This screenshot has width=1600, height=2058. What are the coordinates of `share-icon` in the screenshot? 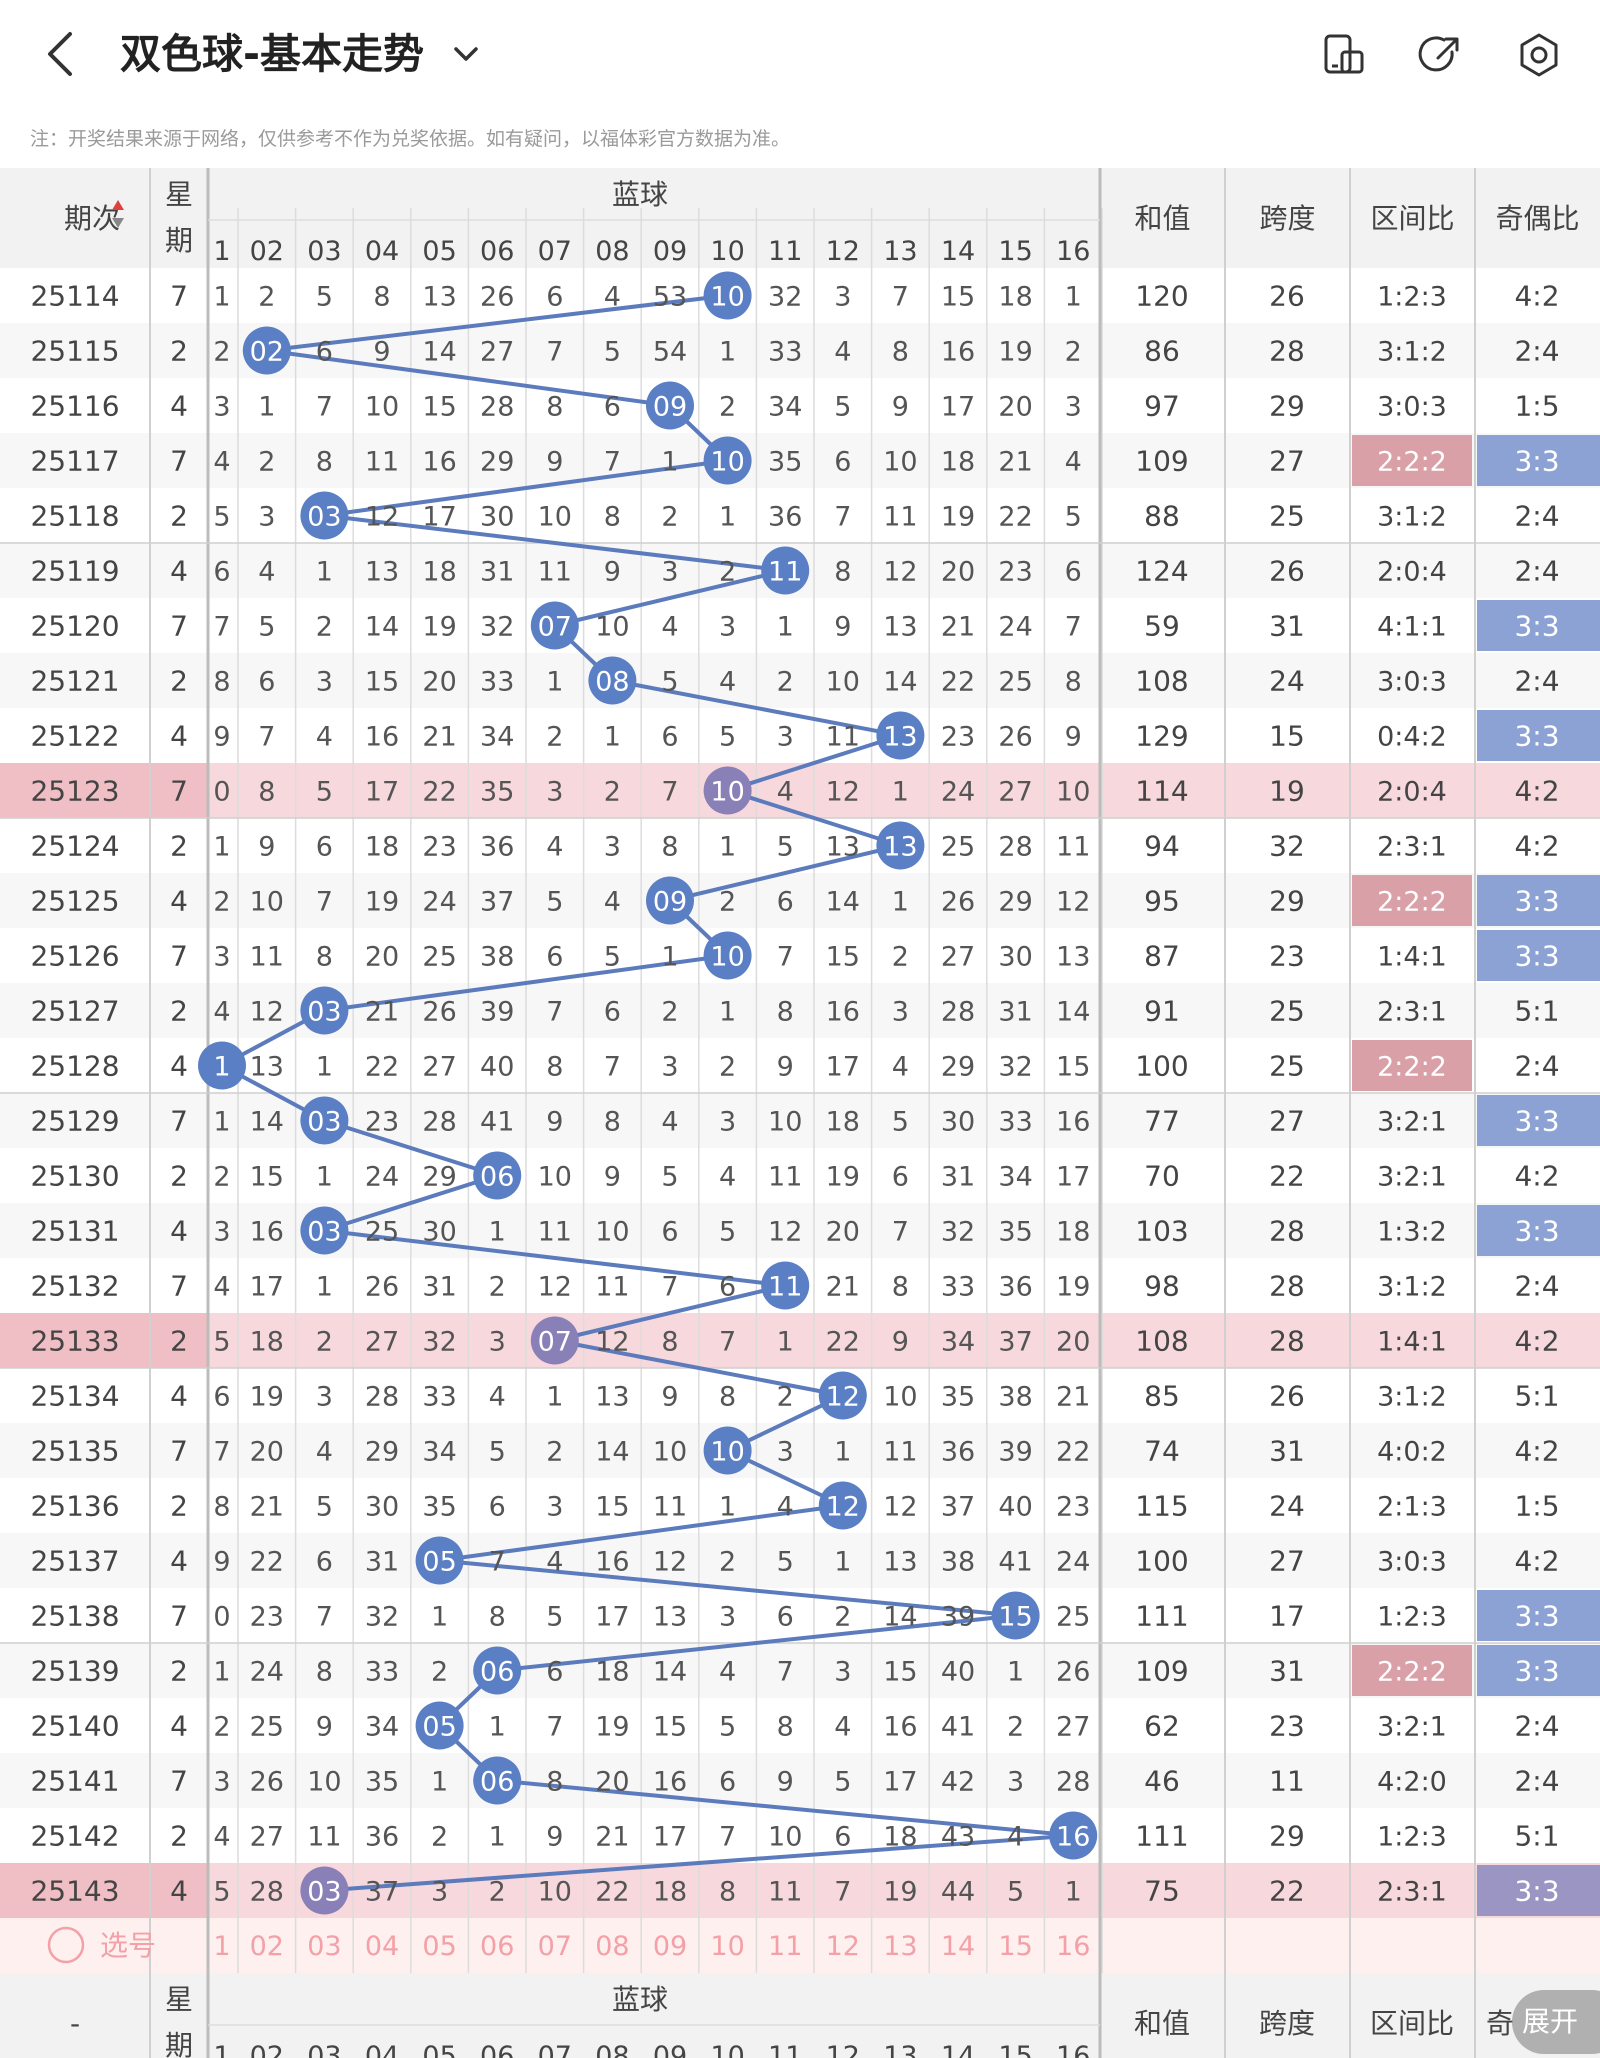 It's located at (1441, 55).